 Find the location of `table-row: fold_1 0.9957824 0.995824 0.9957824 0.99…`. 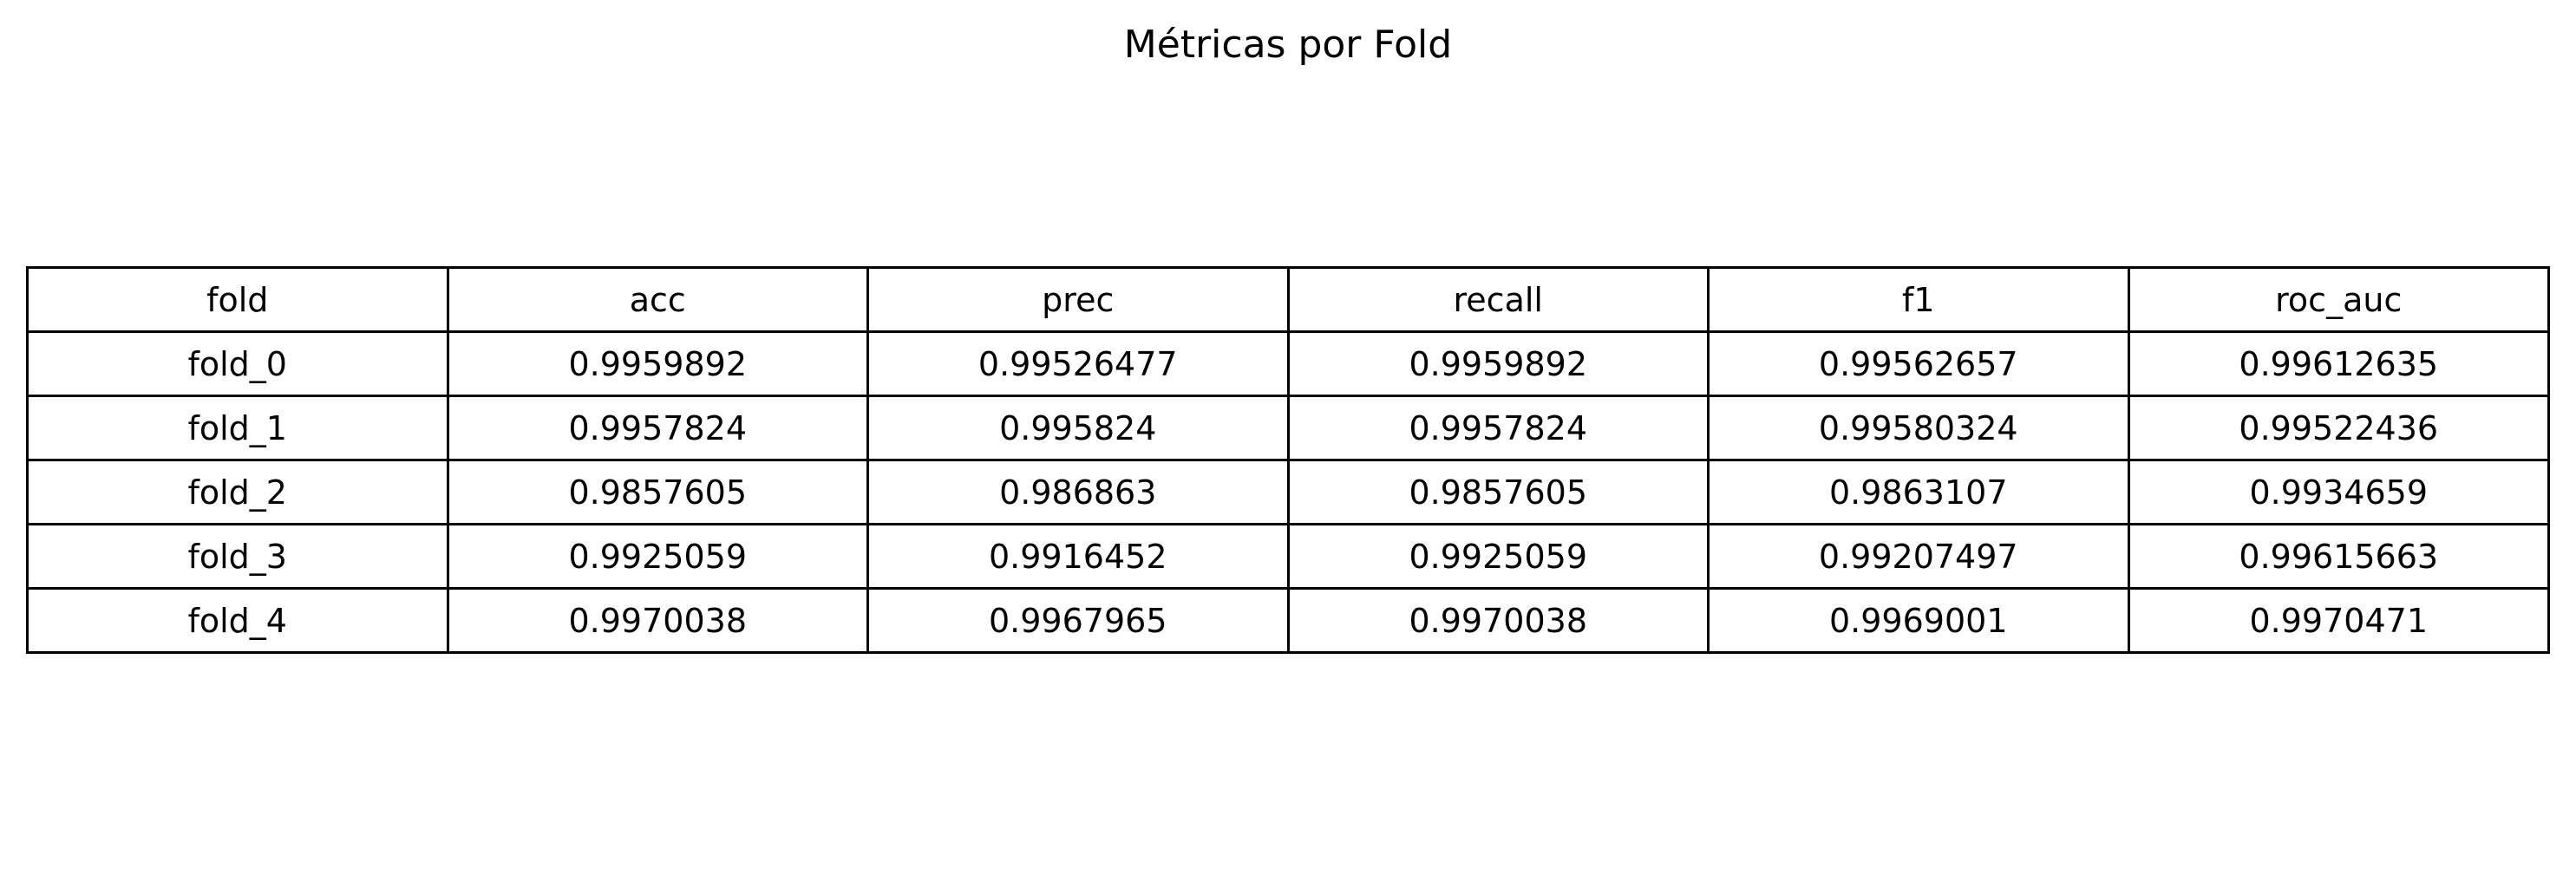

table-row: fold_1 0.9957824 0.995824 0.9957824 0.99… is located at coordinates (1288, 428).